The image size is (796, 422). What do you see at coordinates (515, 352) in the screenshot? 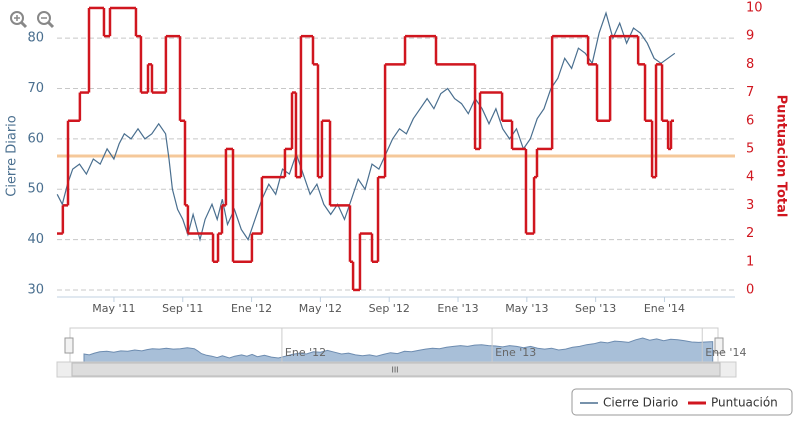
I see `navigator-tick-label: Ene '13` at bounding box center [515, 352].